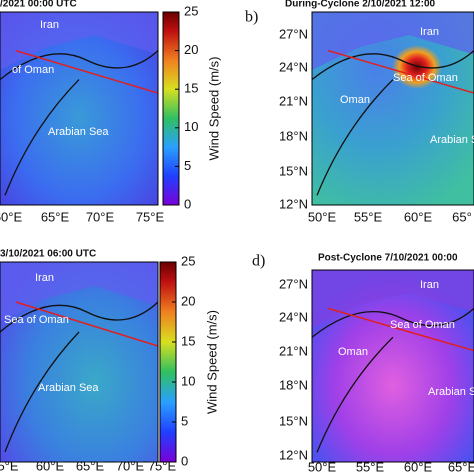  I want to click on map-label: Arabian Se, so click(452, 140).